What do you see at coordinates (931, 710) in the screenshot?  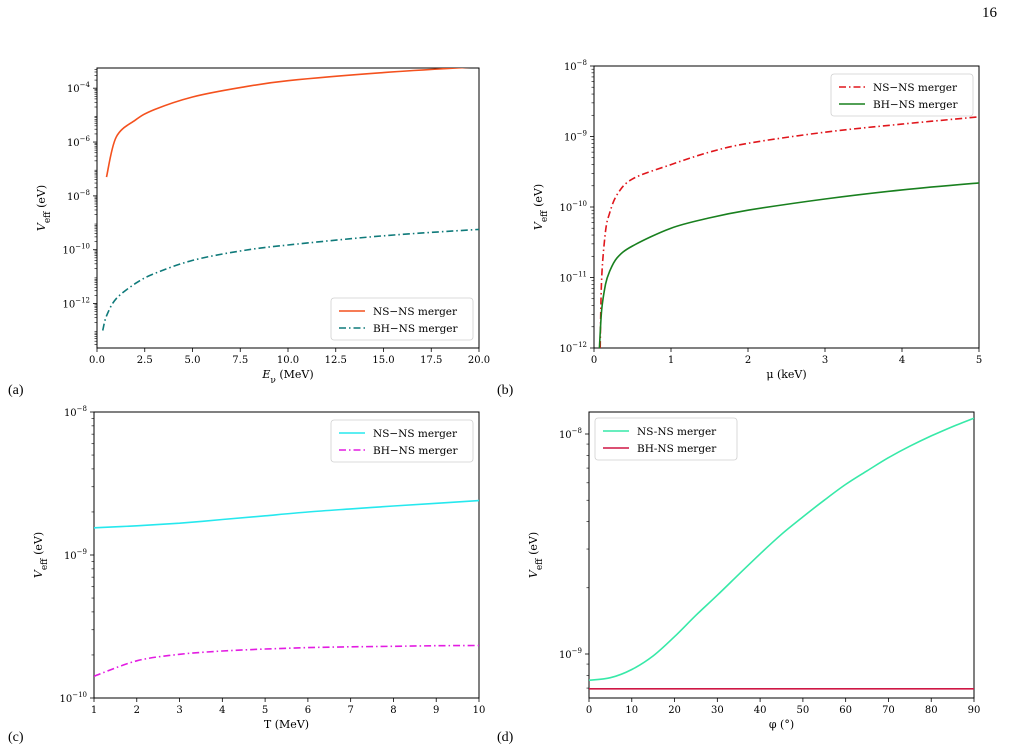 I see `x-tick-label: 80` at bounding box center [931, 710].